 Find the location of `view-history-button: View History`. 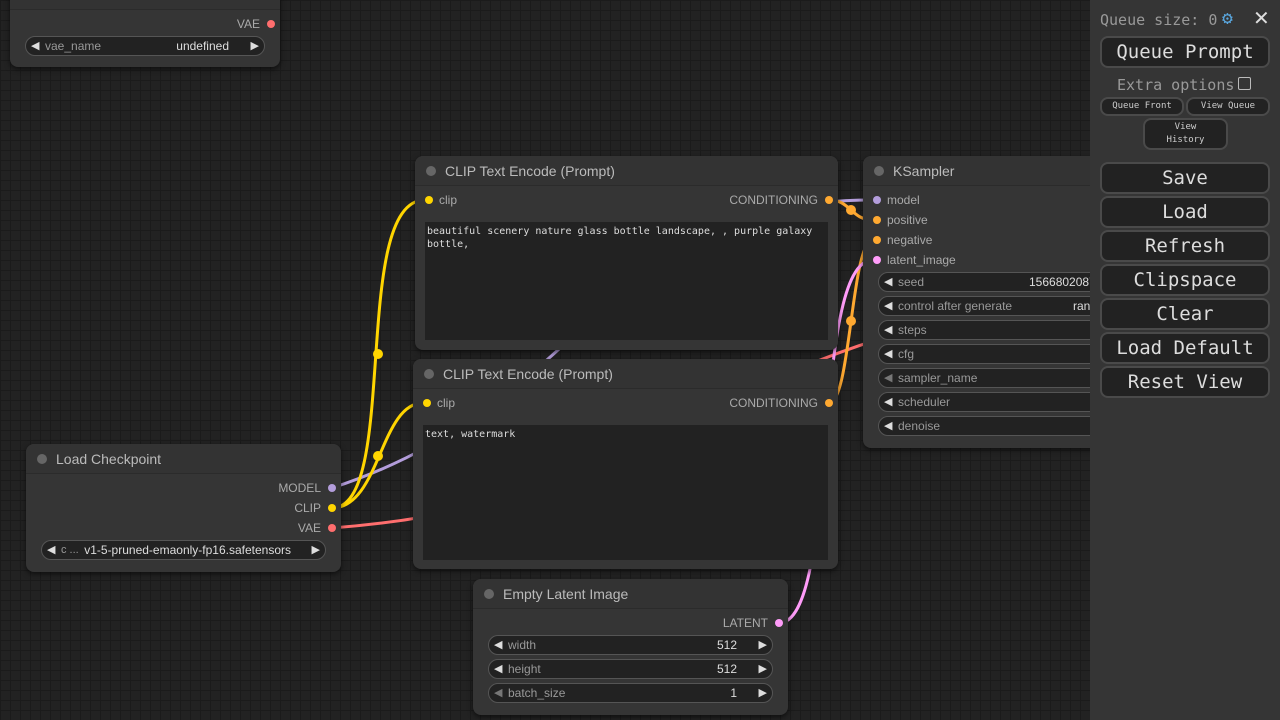

view-history-button: View History is located at coordinates (1185, 134).